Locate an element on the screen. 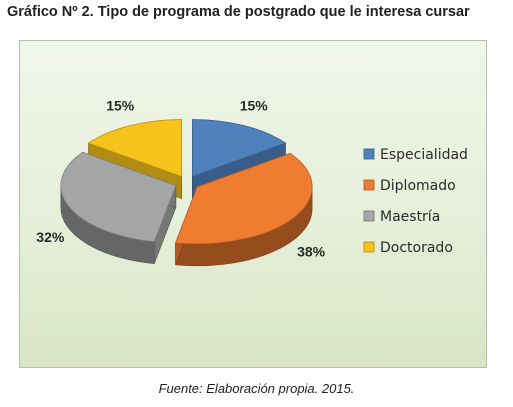 The width and height of the screenshot is (513, 407). pie-slice-maestría is located at coordinates (118, 207).